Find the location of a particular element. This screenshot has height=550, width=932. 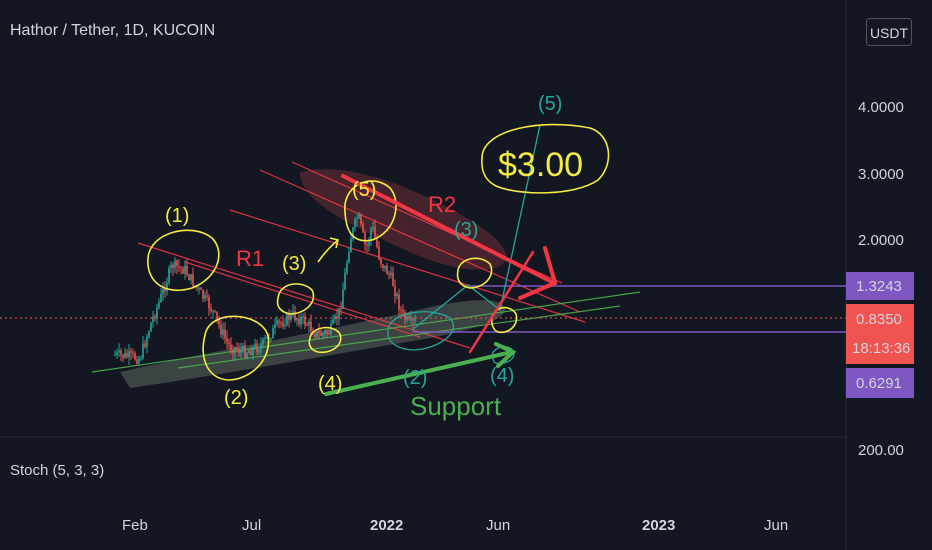

x-axis: Feb Jul 2022 Jun 2023 Jun is located at coordinates (455, 525).